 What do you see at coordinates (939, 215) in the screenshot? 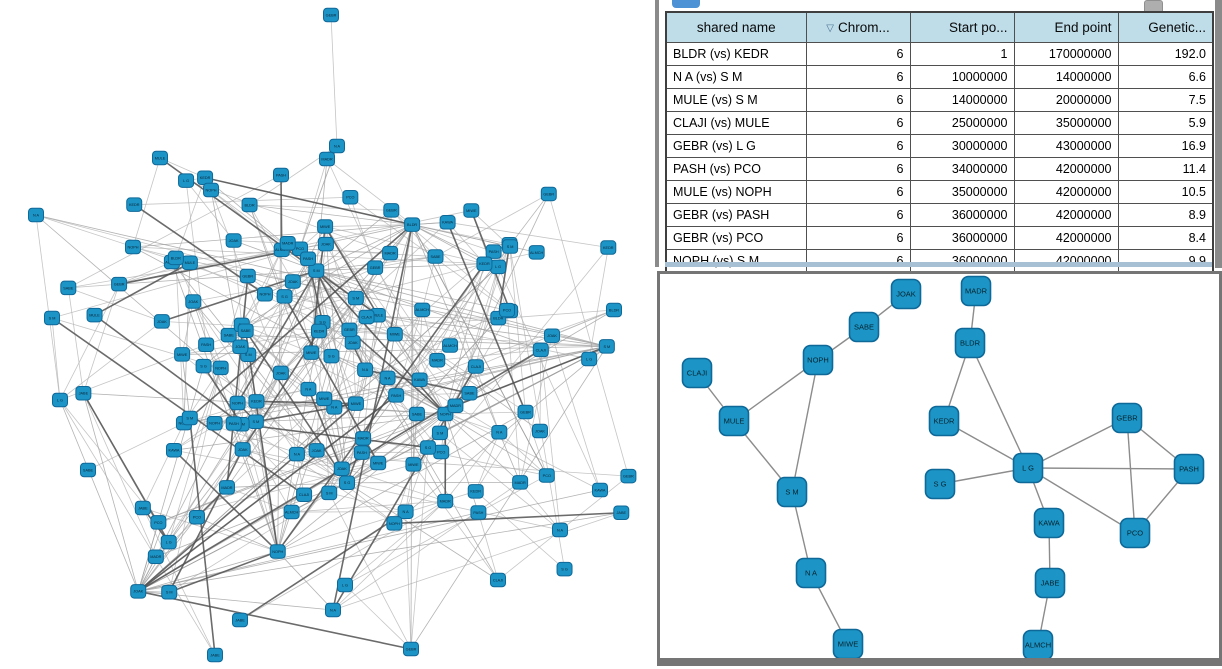
I see `edge-table-row: GEBR (vs) PASH 6 36000000 42000000 8.9` at bounding box center [939, 215].